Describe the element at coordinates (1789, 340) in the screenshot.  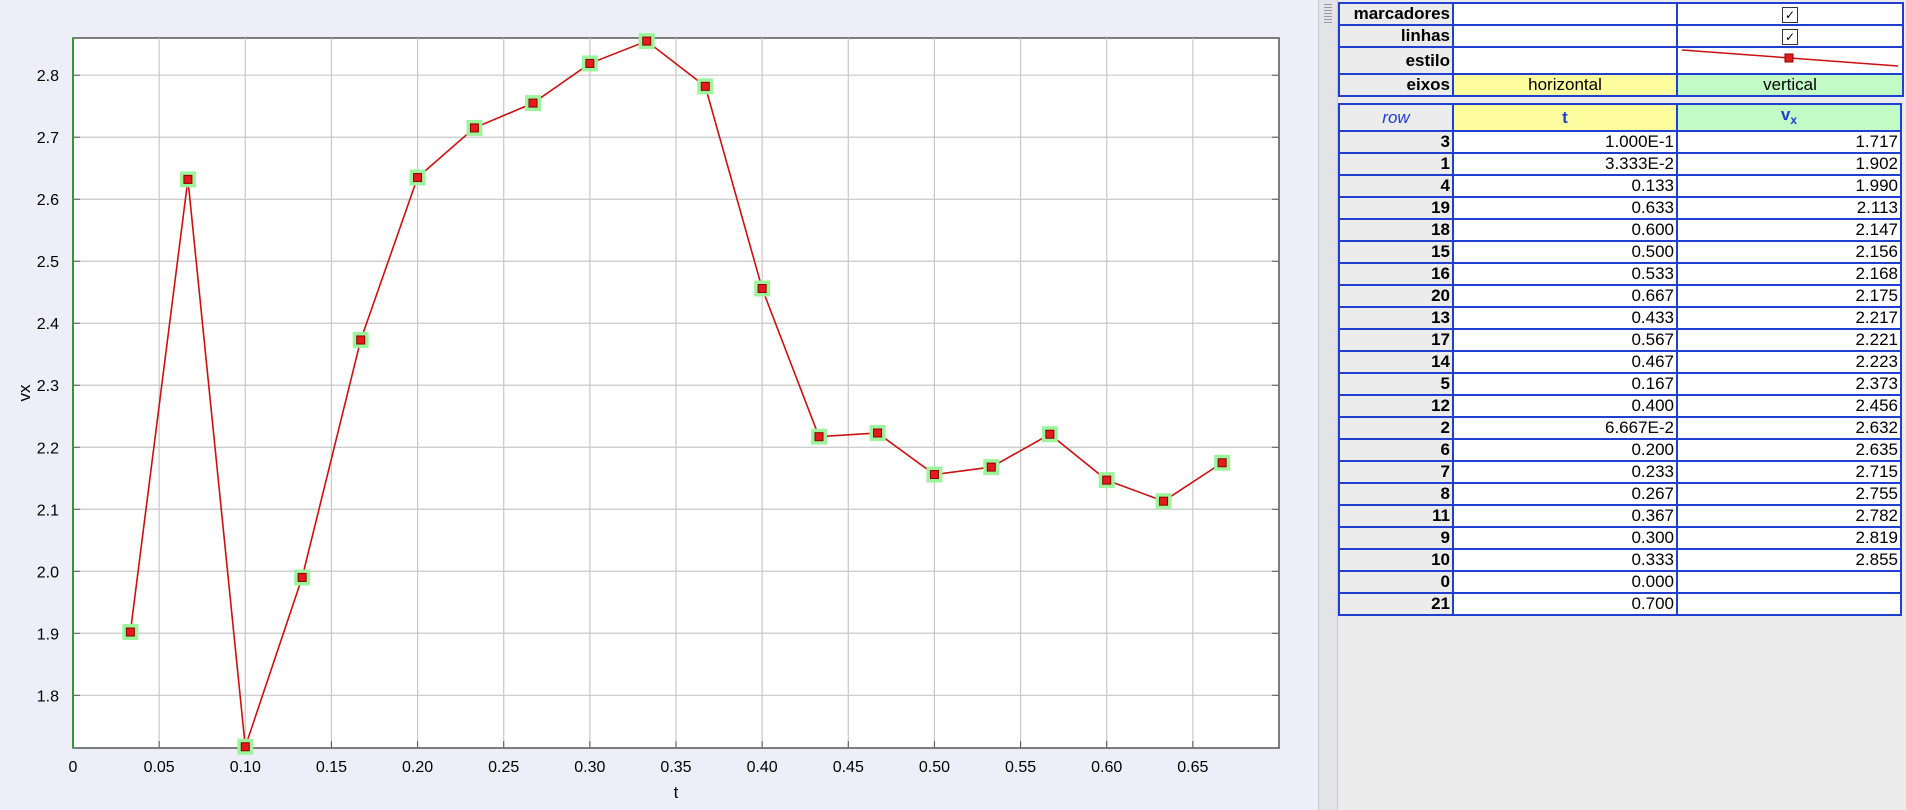
I see `vx-cell: 2.221` at that location.